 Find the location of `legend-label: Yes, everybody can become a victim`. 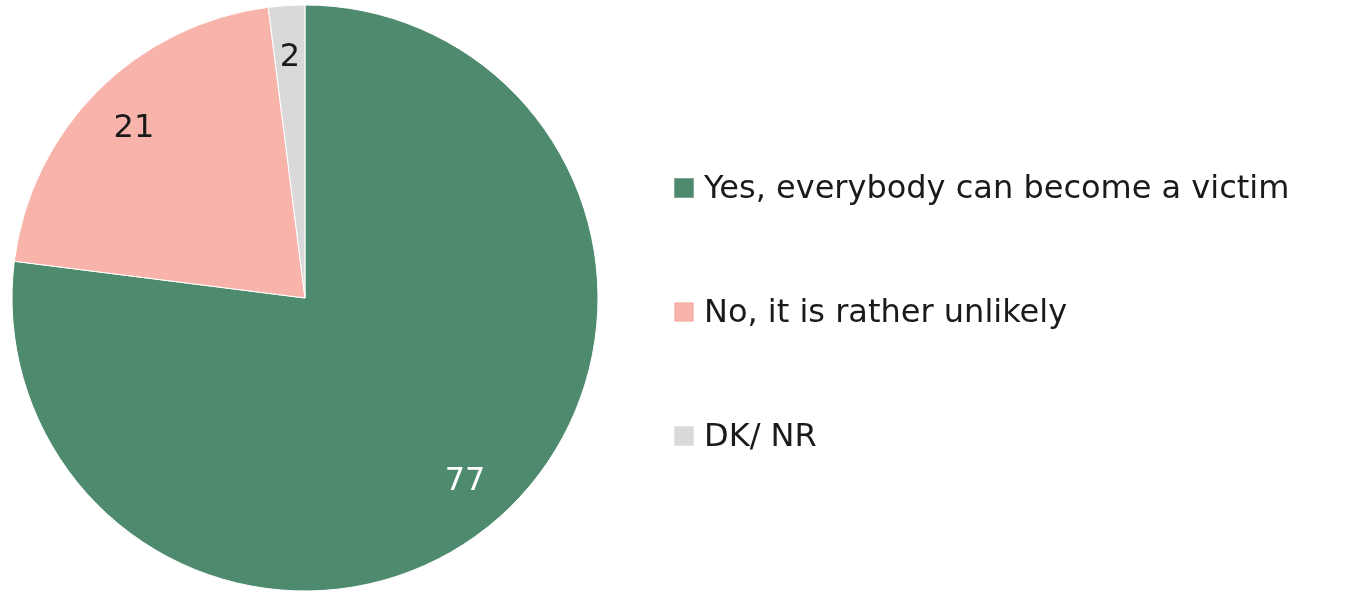

legend-label: Yes, everybody can become a victim is located at coordinates (996, 187).